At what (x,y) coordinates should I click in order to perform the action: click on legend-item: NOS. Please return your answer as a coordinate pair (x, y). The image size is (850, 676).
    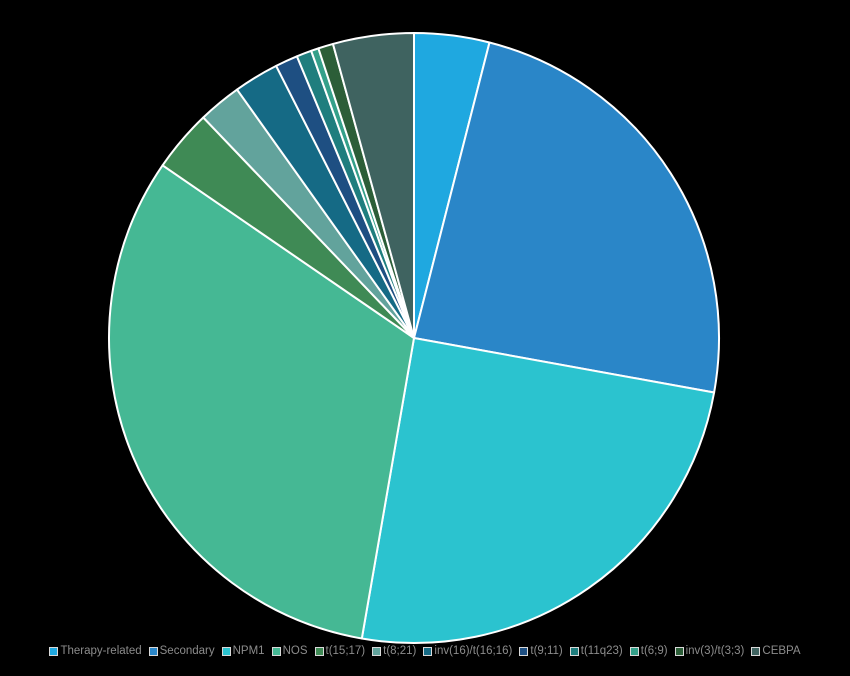
    Looking at the image, I should click on (289, 651).